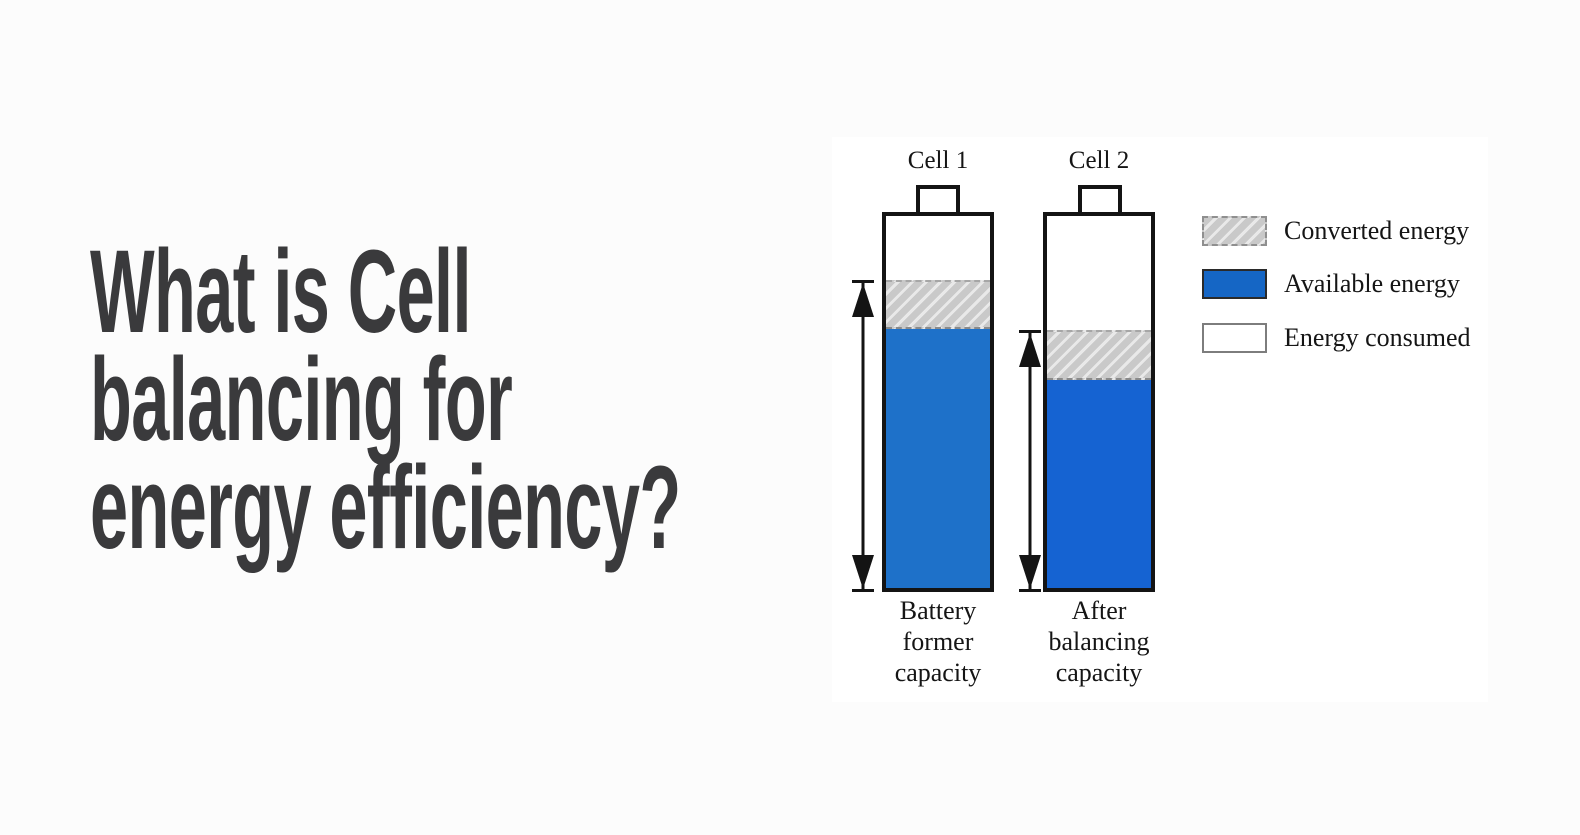  I want to click on battery-2-energy-consumed-segment, so click(1099, 273).